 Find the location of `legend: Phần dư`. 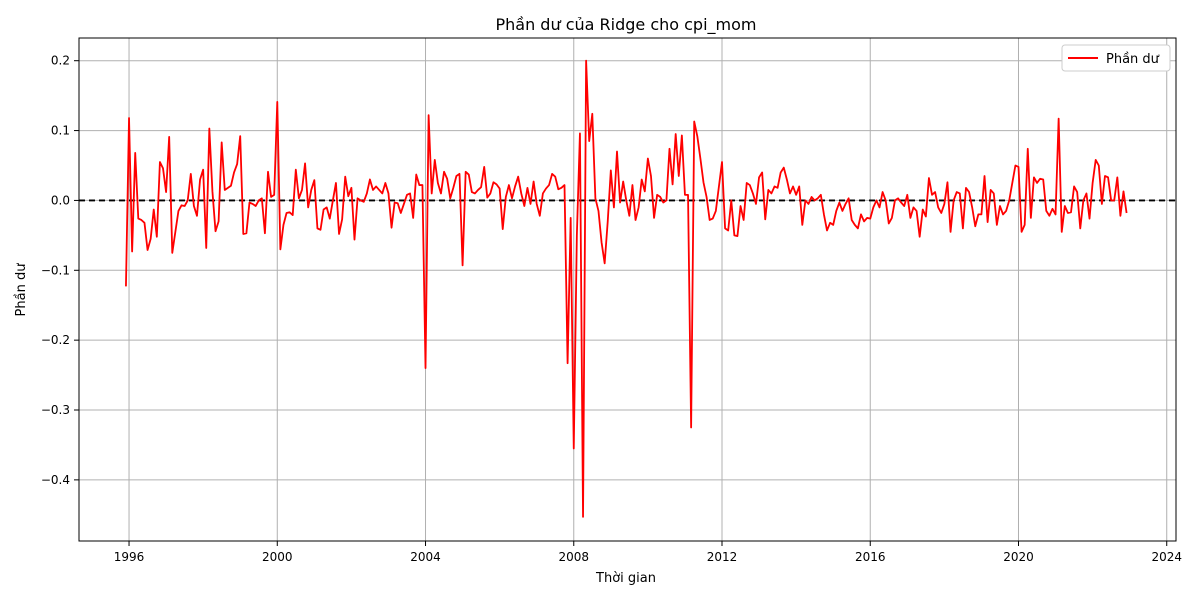

legend: Phần dư is located at coordinates (1116, 58).